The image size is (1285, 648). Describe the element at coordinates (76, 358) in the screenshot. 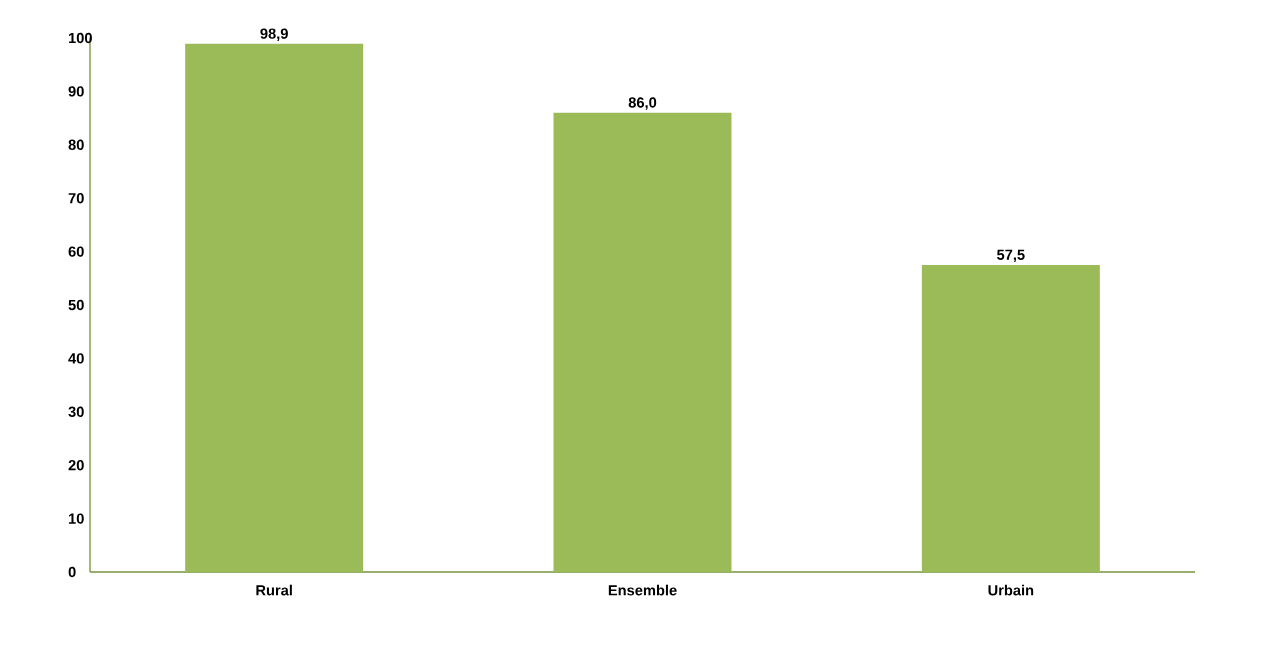

I see `y-tick-label: 40` at that location.